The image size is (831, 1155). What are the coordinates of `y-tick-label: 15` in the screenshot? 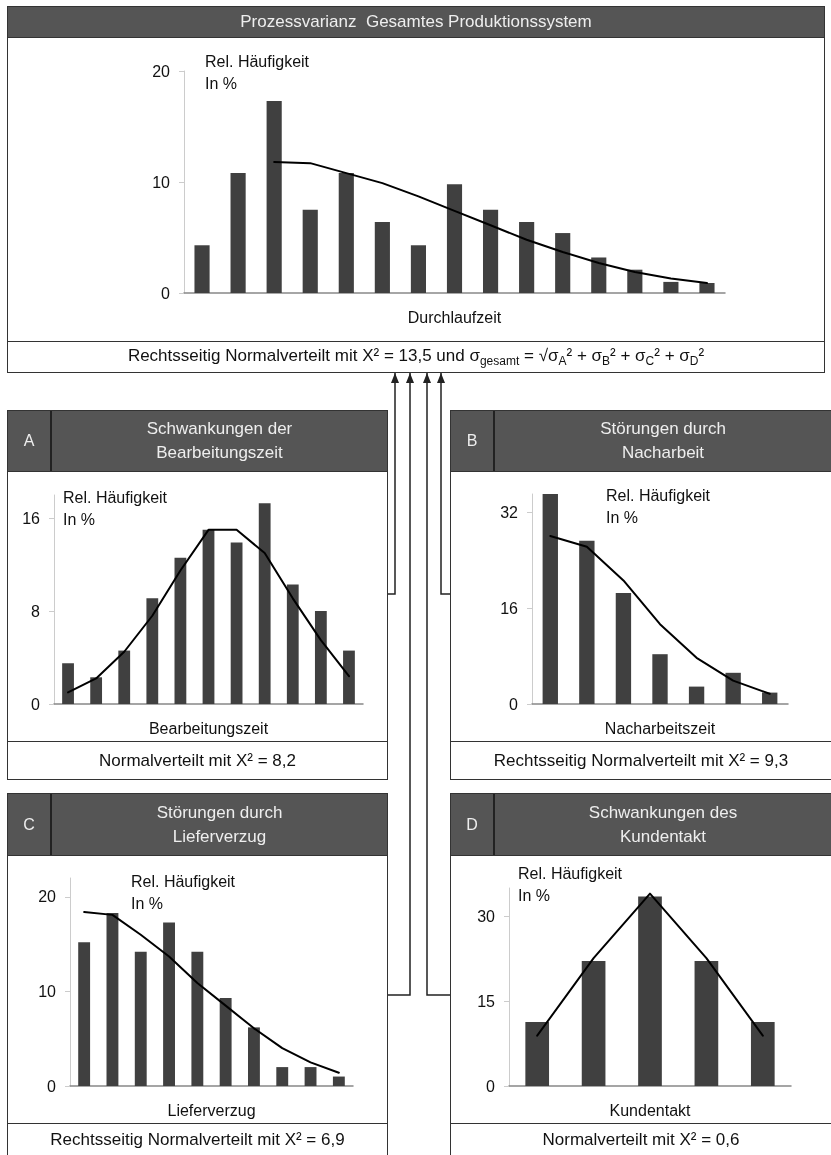 It's located at (486, 1001).